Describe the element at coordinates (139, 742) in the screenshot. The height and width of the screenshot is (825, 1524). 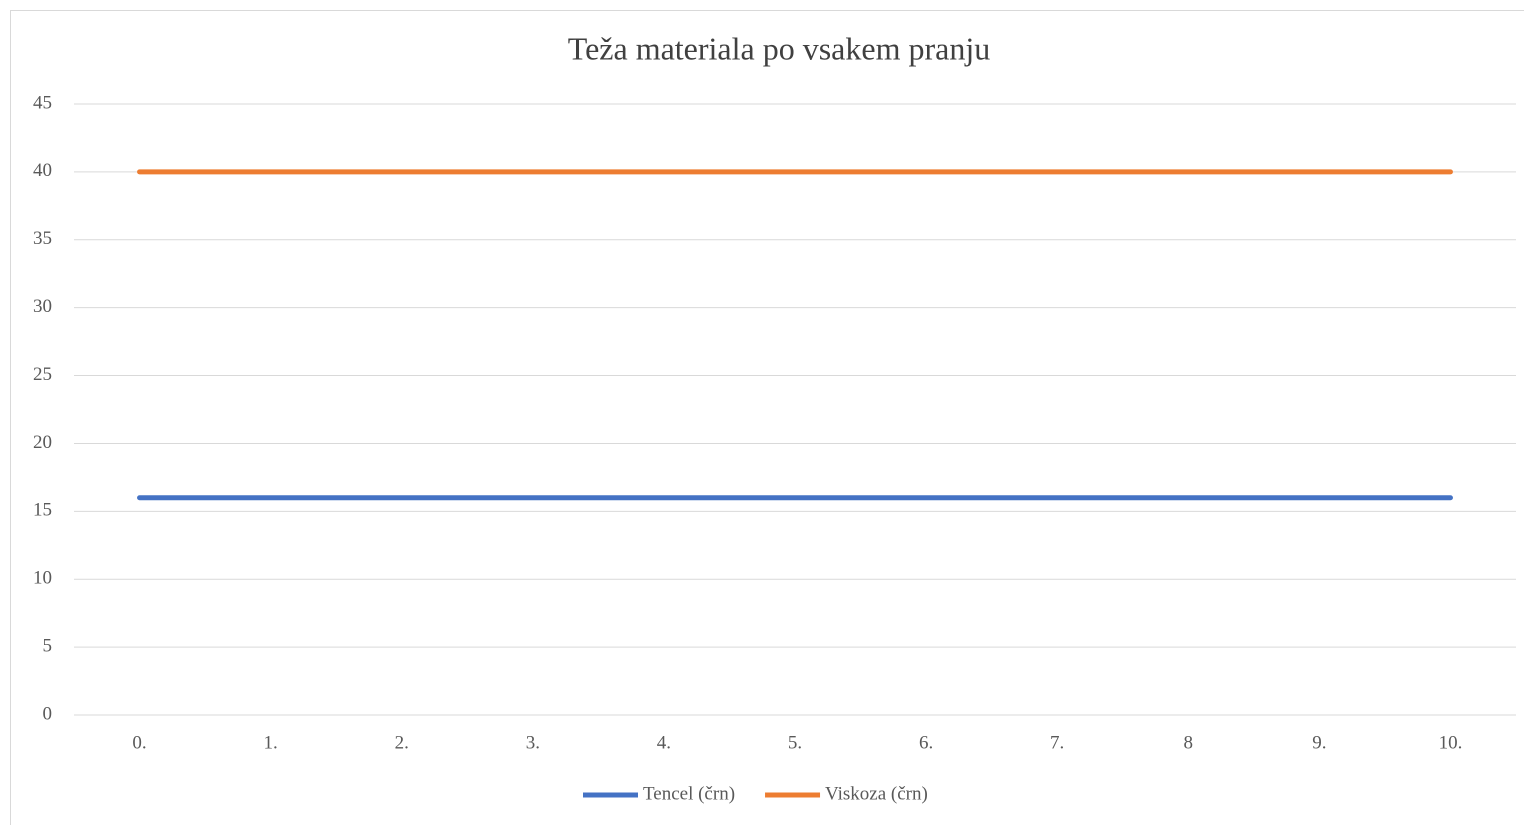
I see `x-tick-label: 0.` at that location.